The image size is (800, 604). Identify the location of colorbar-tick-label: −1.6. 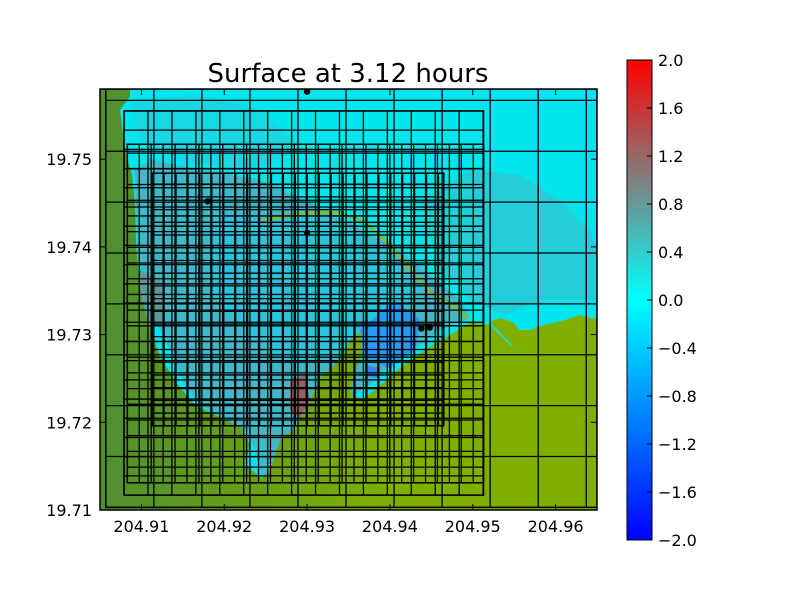
(677, 492).